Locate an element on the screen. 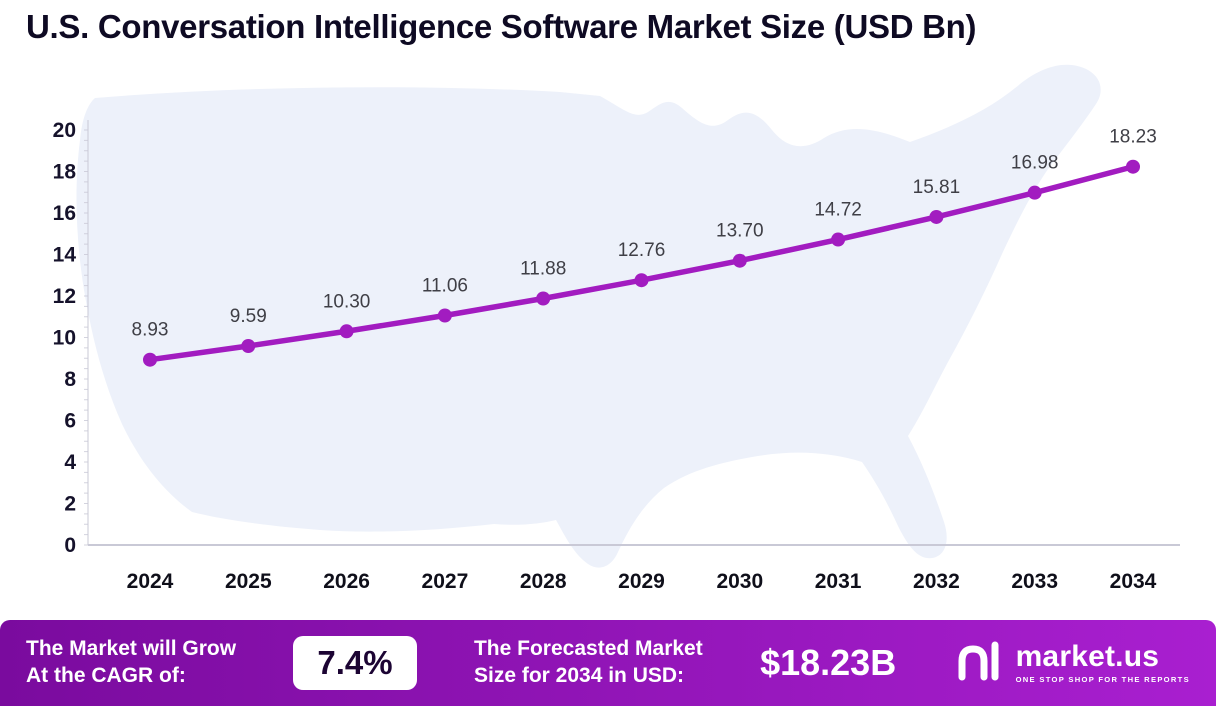  svg-text: 11.88 is located at coordinates (543, 268).